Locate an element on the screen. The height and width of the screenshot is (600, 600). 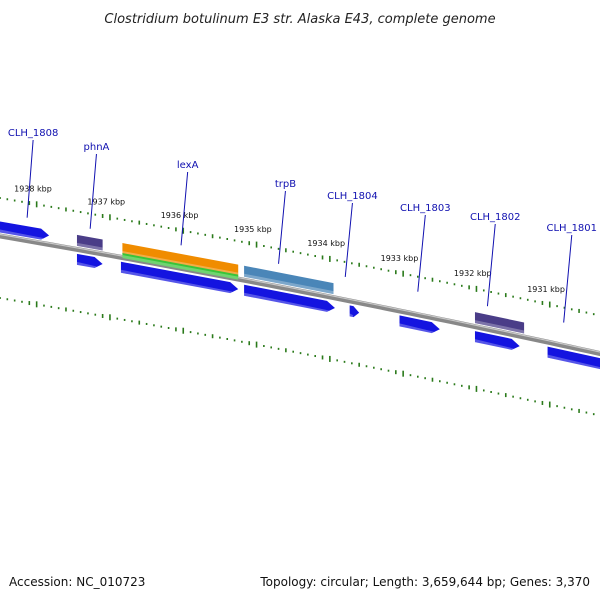
tick-label: 1931 kbp is located at coordinates (546, 289).